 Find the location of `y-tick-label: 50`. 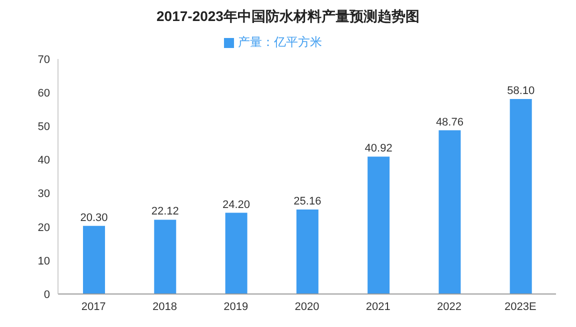

y-tick-label: 50 is located at coordinates (44, 127).